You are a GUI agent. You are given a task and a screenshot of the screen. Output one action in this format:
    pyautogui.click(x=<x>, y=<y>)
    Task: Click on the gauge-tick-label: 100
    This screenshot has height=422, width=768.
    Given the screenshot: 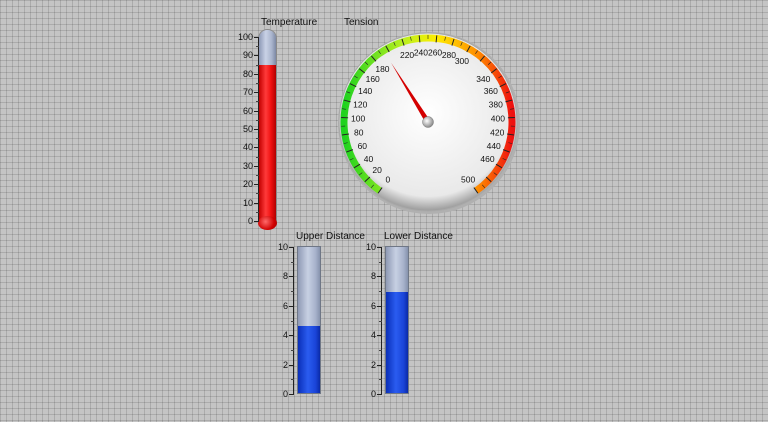 What is the action you would take?
    pyautogui.click(x=358, y=118)
    